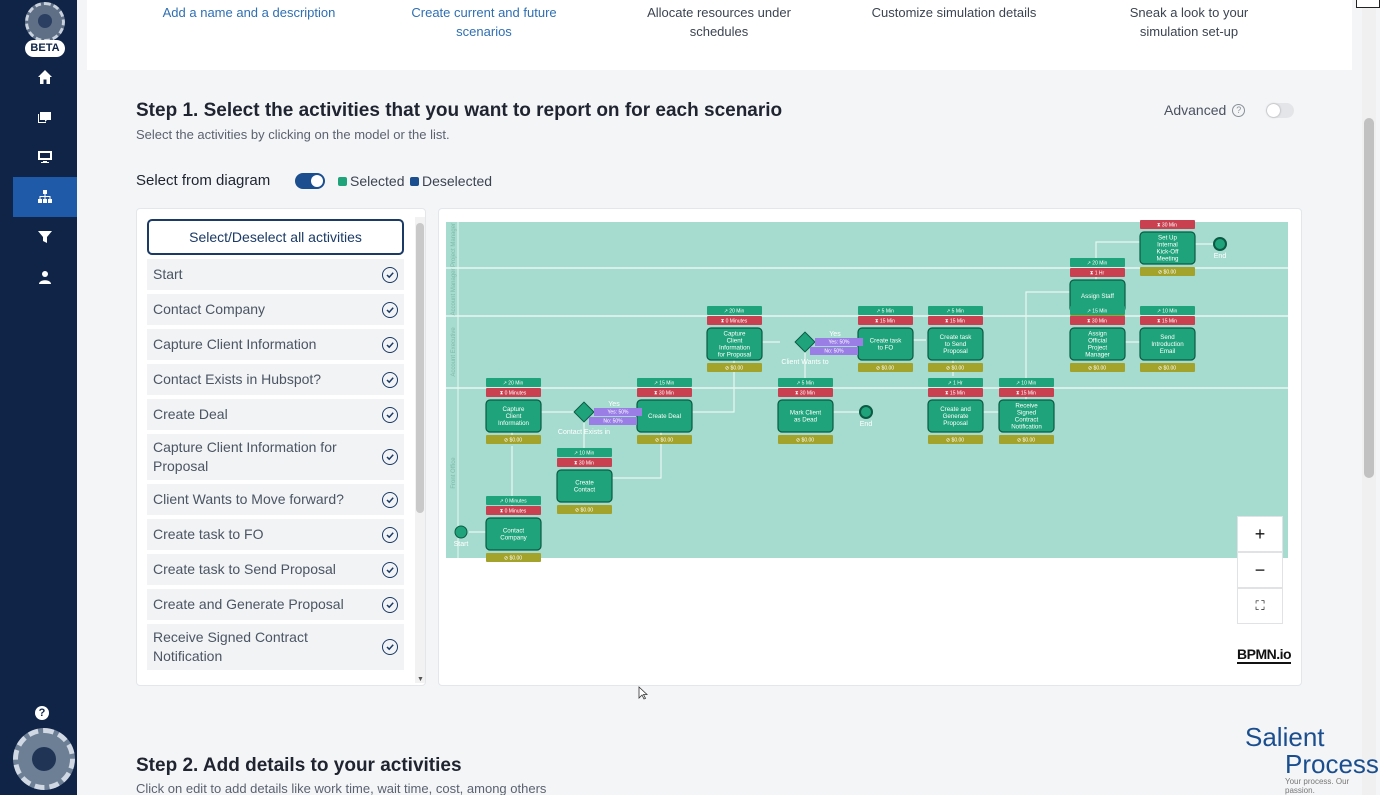 The width and height of the screenshot is (1380, 795). What do you see at coordinates (420, 679) in the screenshot?
I see `scroll-down-arrow-icon: ▼` at bounding box center [420, 679].